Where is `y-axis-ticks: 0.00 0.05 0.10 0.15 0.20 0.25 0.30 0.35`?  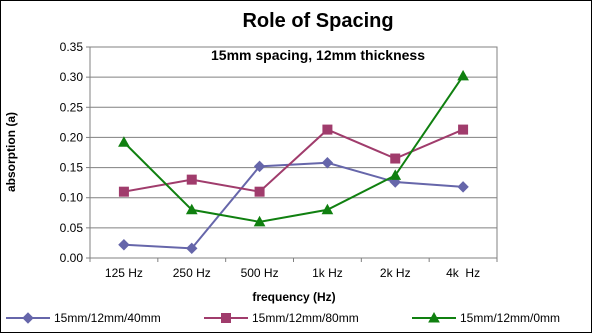 y-axis-ticks: 0.00 0.05 0.10 0.15 0.20 0.25 0.30 0.35 is located at coordinates (75, 152).